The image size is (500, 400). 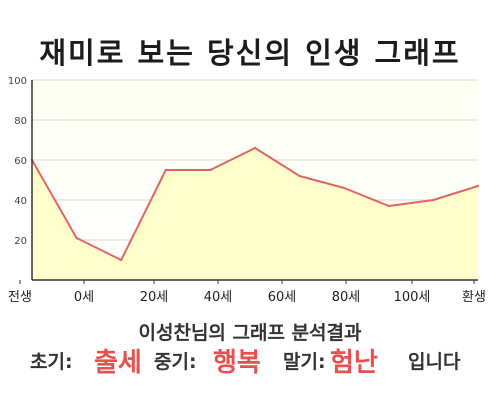 What do you see at coordinates (412, 297) in the screenshot?
I see `x-tick-label: 100세` at bounding box center [412, 297].